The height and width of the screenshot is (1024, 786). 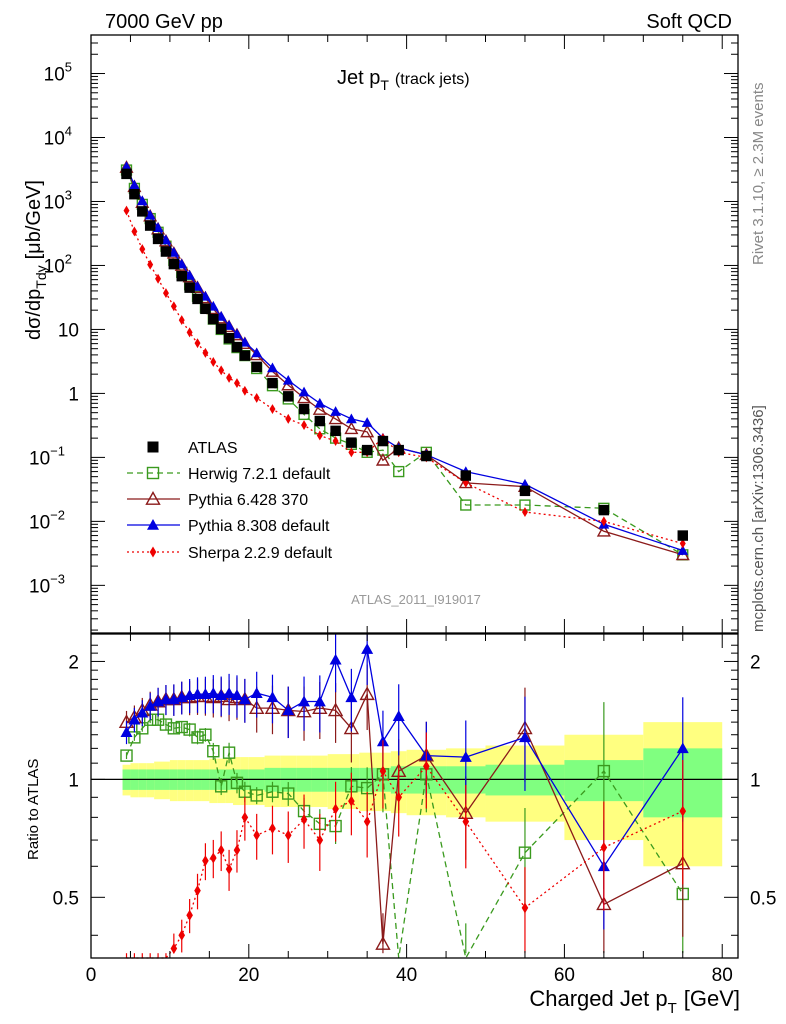 What do you see at coordinates (406, 975) in the screenshot?
I see `x-tick-label: 40` at bounding box center [406, 975].